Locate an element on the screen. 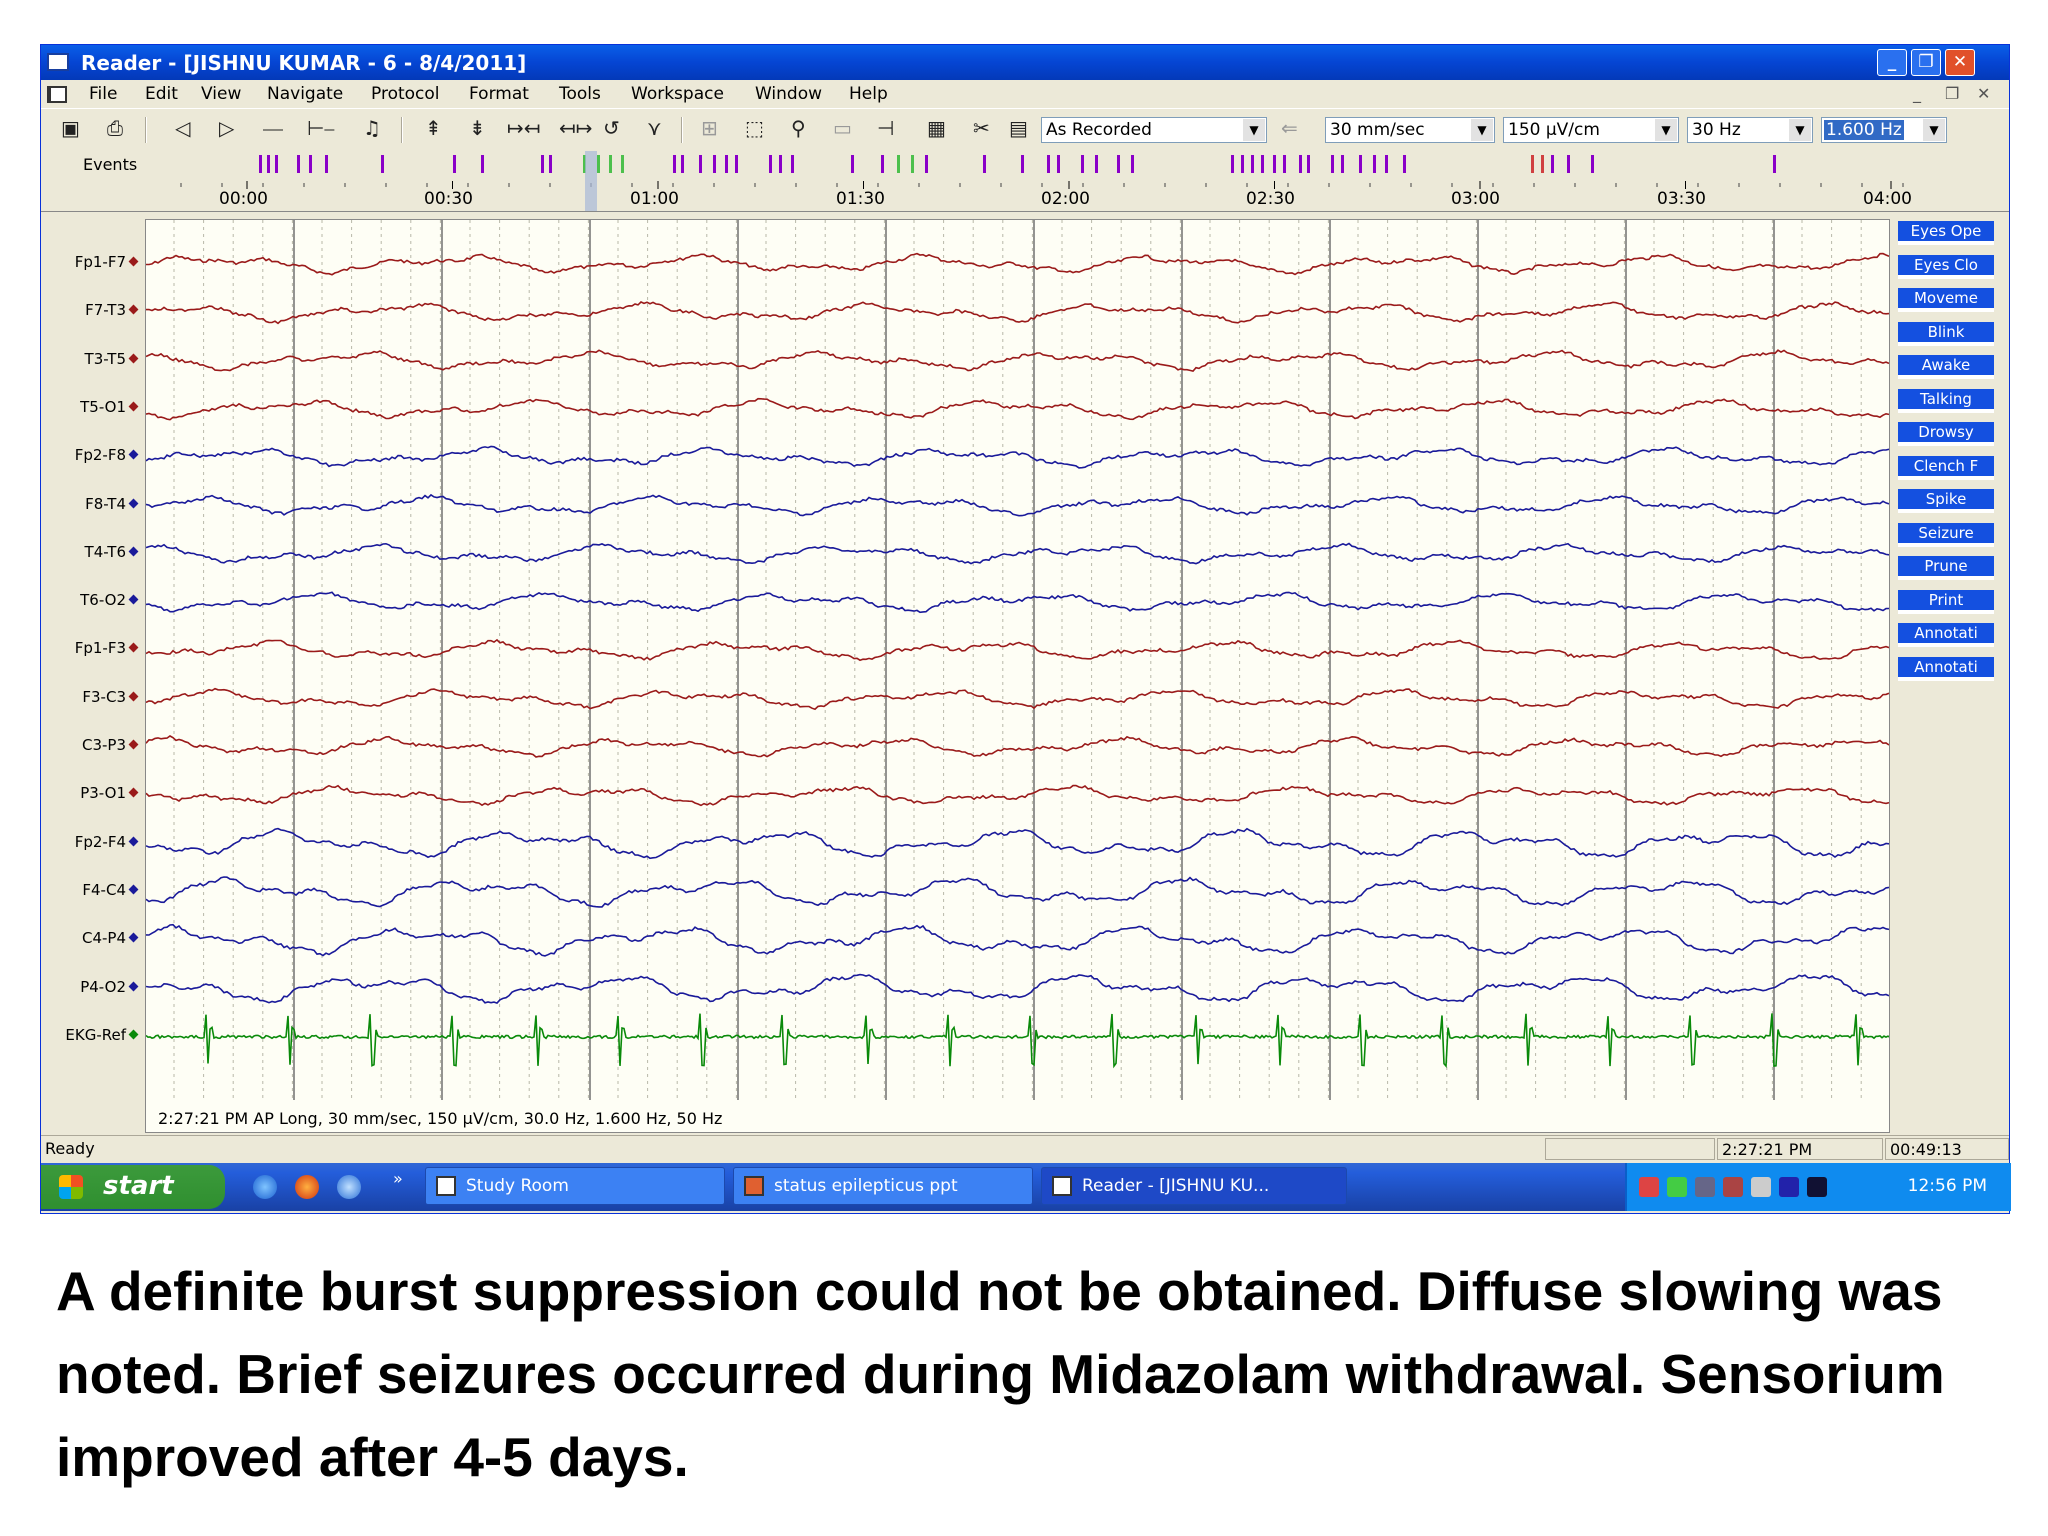 This screenshot has height=1536, width=2048. channel-label: T4-T6 is located at coordinates (112, 552).